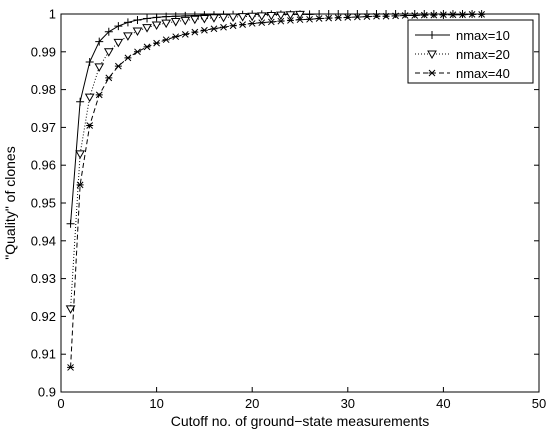 This screenshot has height=433, width=551. What do you see at coordinates (539, 403) in the screenshot?
I see `x-tick-label: 50` at bounding box center [539, 403].